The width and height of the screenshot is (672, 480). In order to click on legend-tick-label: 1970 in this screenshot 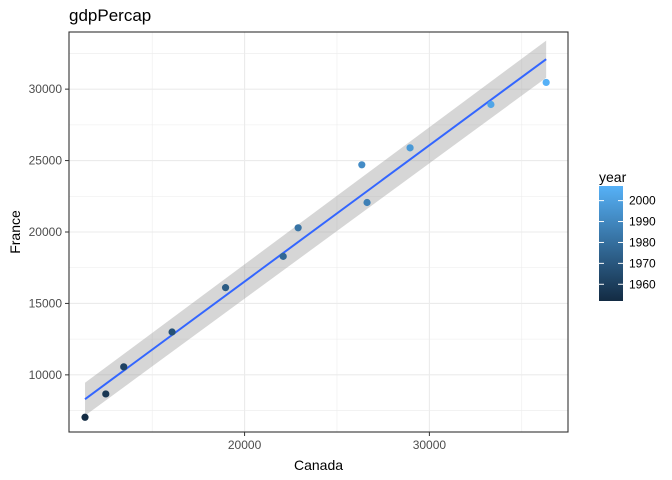, I will do `click(642, 263)`.